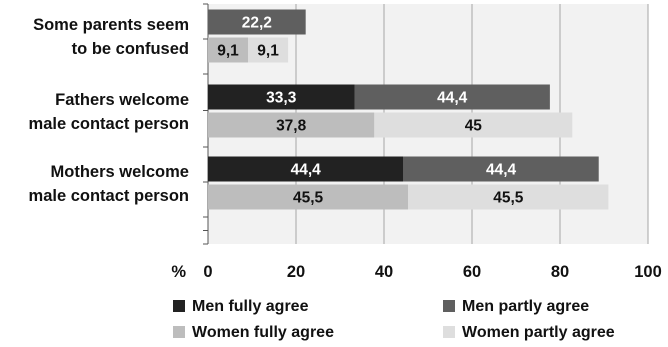 The width and height of the screenshot is (668, 347). I want to click on category-label: Fathers welcome, so click(122, 100).